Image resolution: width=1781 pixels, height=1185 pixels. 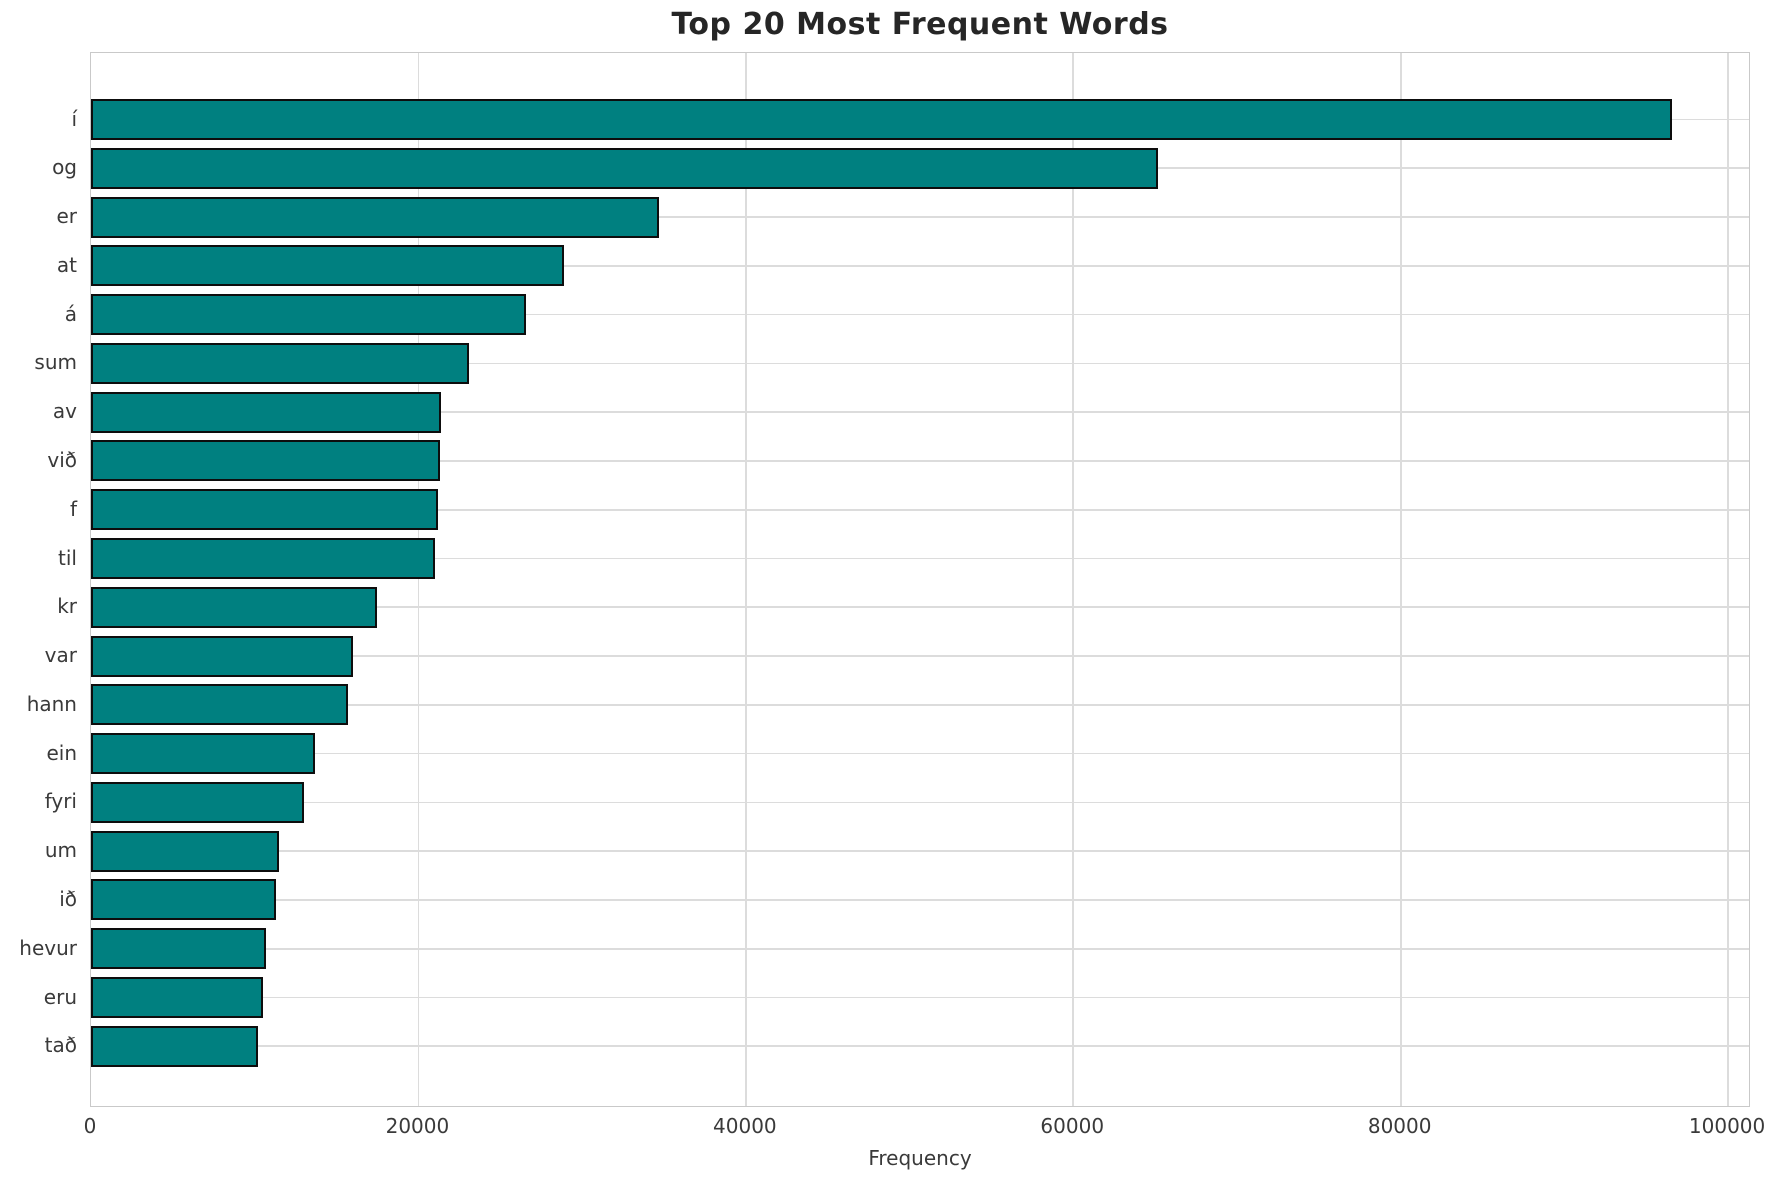 I want to click on bar-var, so click(x=222, y=656).